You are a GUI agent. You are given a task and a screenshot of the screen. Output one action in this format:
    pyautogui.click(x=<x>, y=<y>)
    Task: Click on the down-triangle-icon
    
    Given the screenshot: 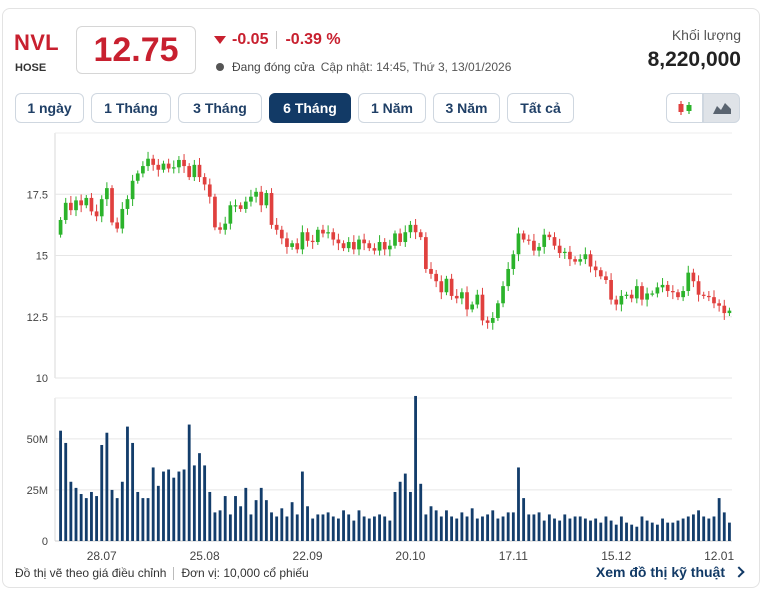 What is the action you would take?
    pyautogui.click(x=220, y=40)
    